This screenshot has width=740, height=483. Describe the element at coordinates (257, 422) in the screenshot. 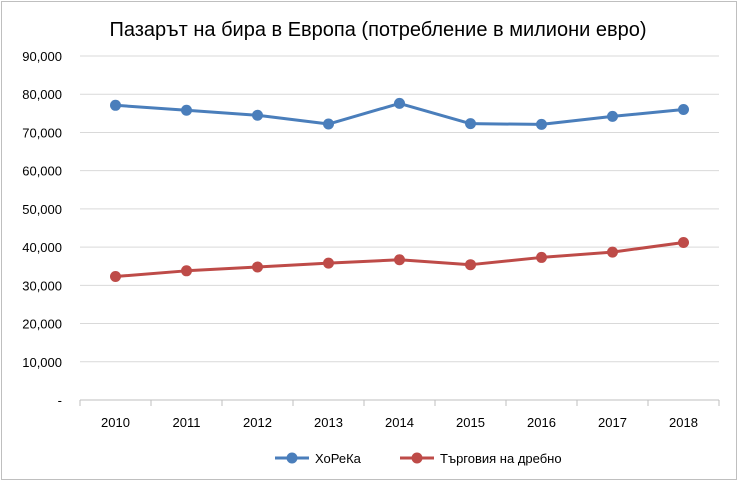

I see `x-tick-label: 2012` at that location.